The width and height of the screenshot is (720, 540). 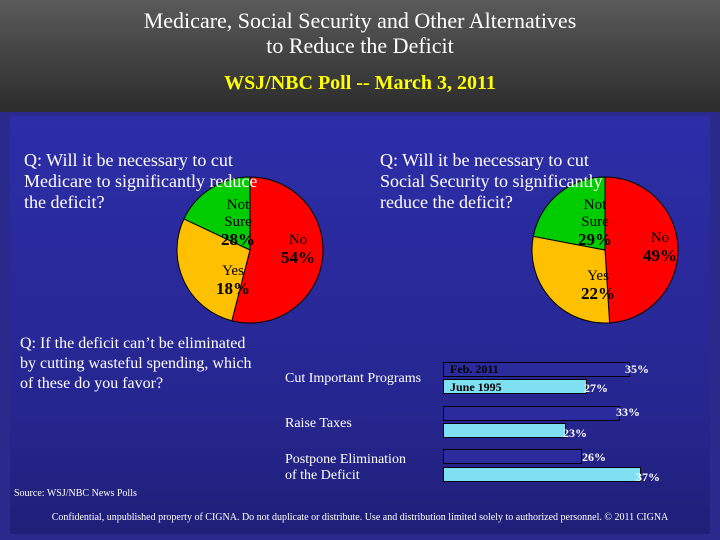 I want to click on slide-subtitle: WSJ/NBC Poll -- March 3, 2011, so click(x=360, y=83).